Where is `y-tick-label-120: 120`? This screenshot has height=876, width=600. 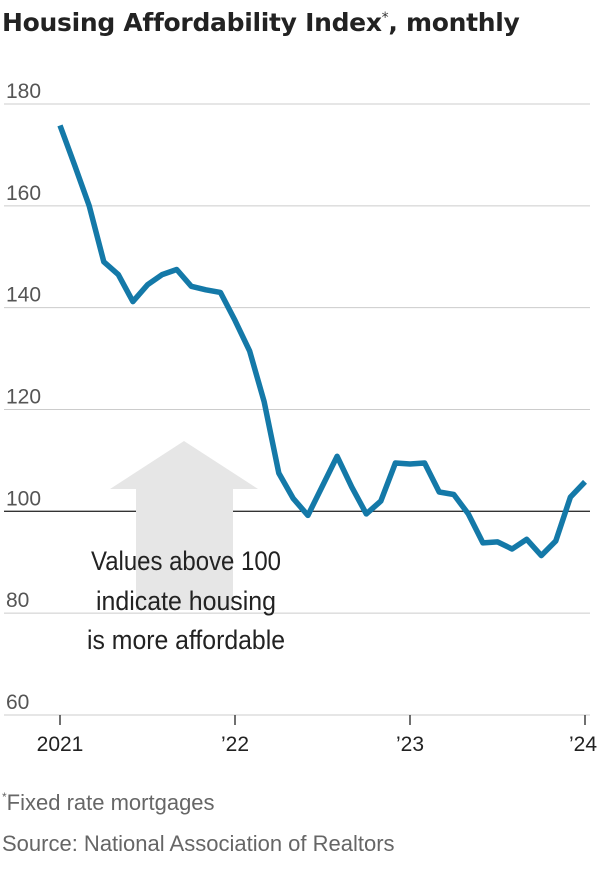
y-tick-label-120: 120 is located at coordinates (23, 397).